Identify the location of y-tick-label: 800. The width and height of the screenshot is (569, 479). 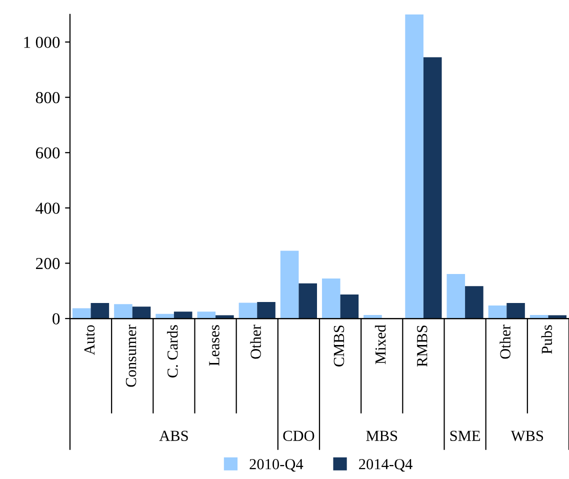
(48, 98).